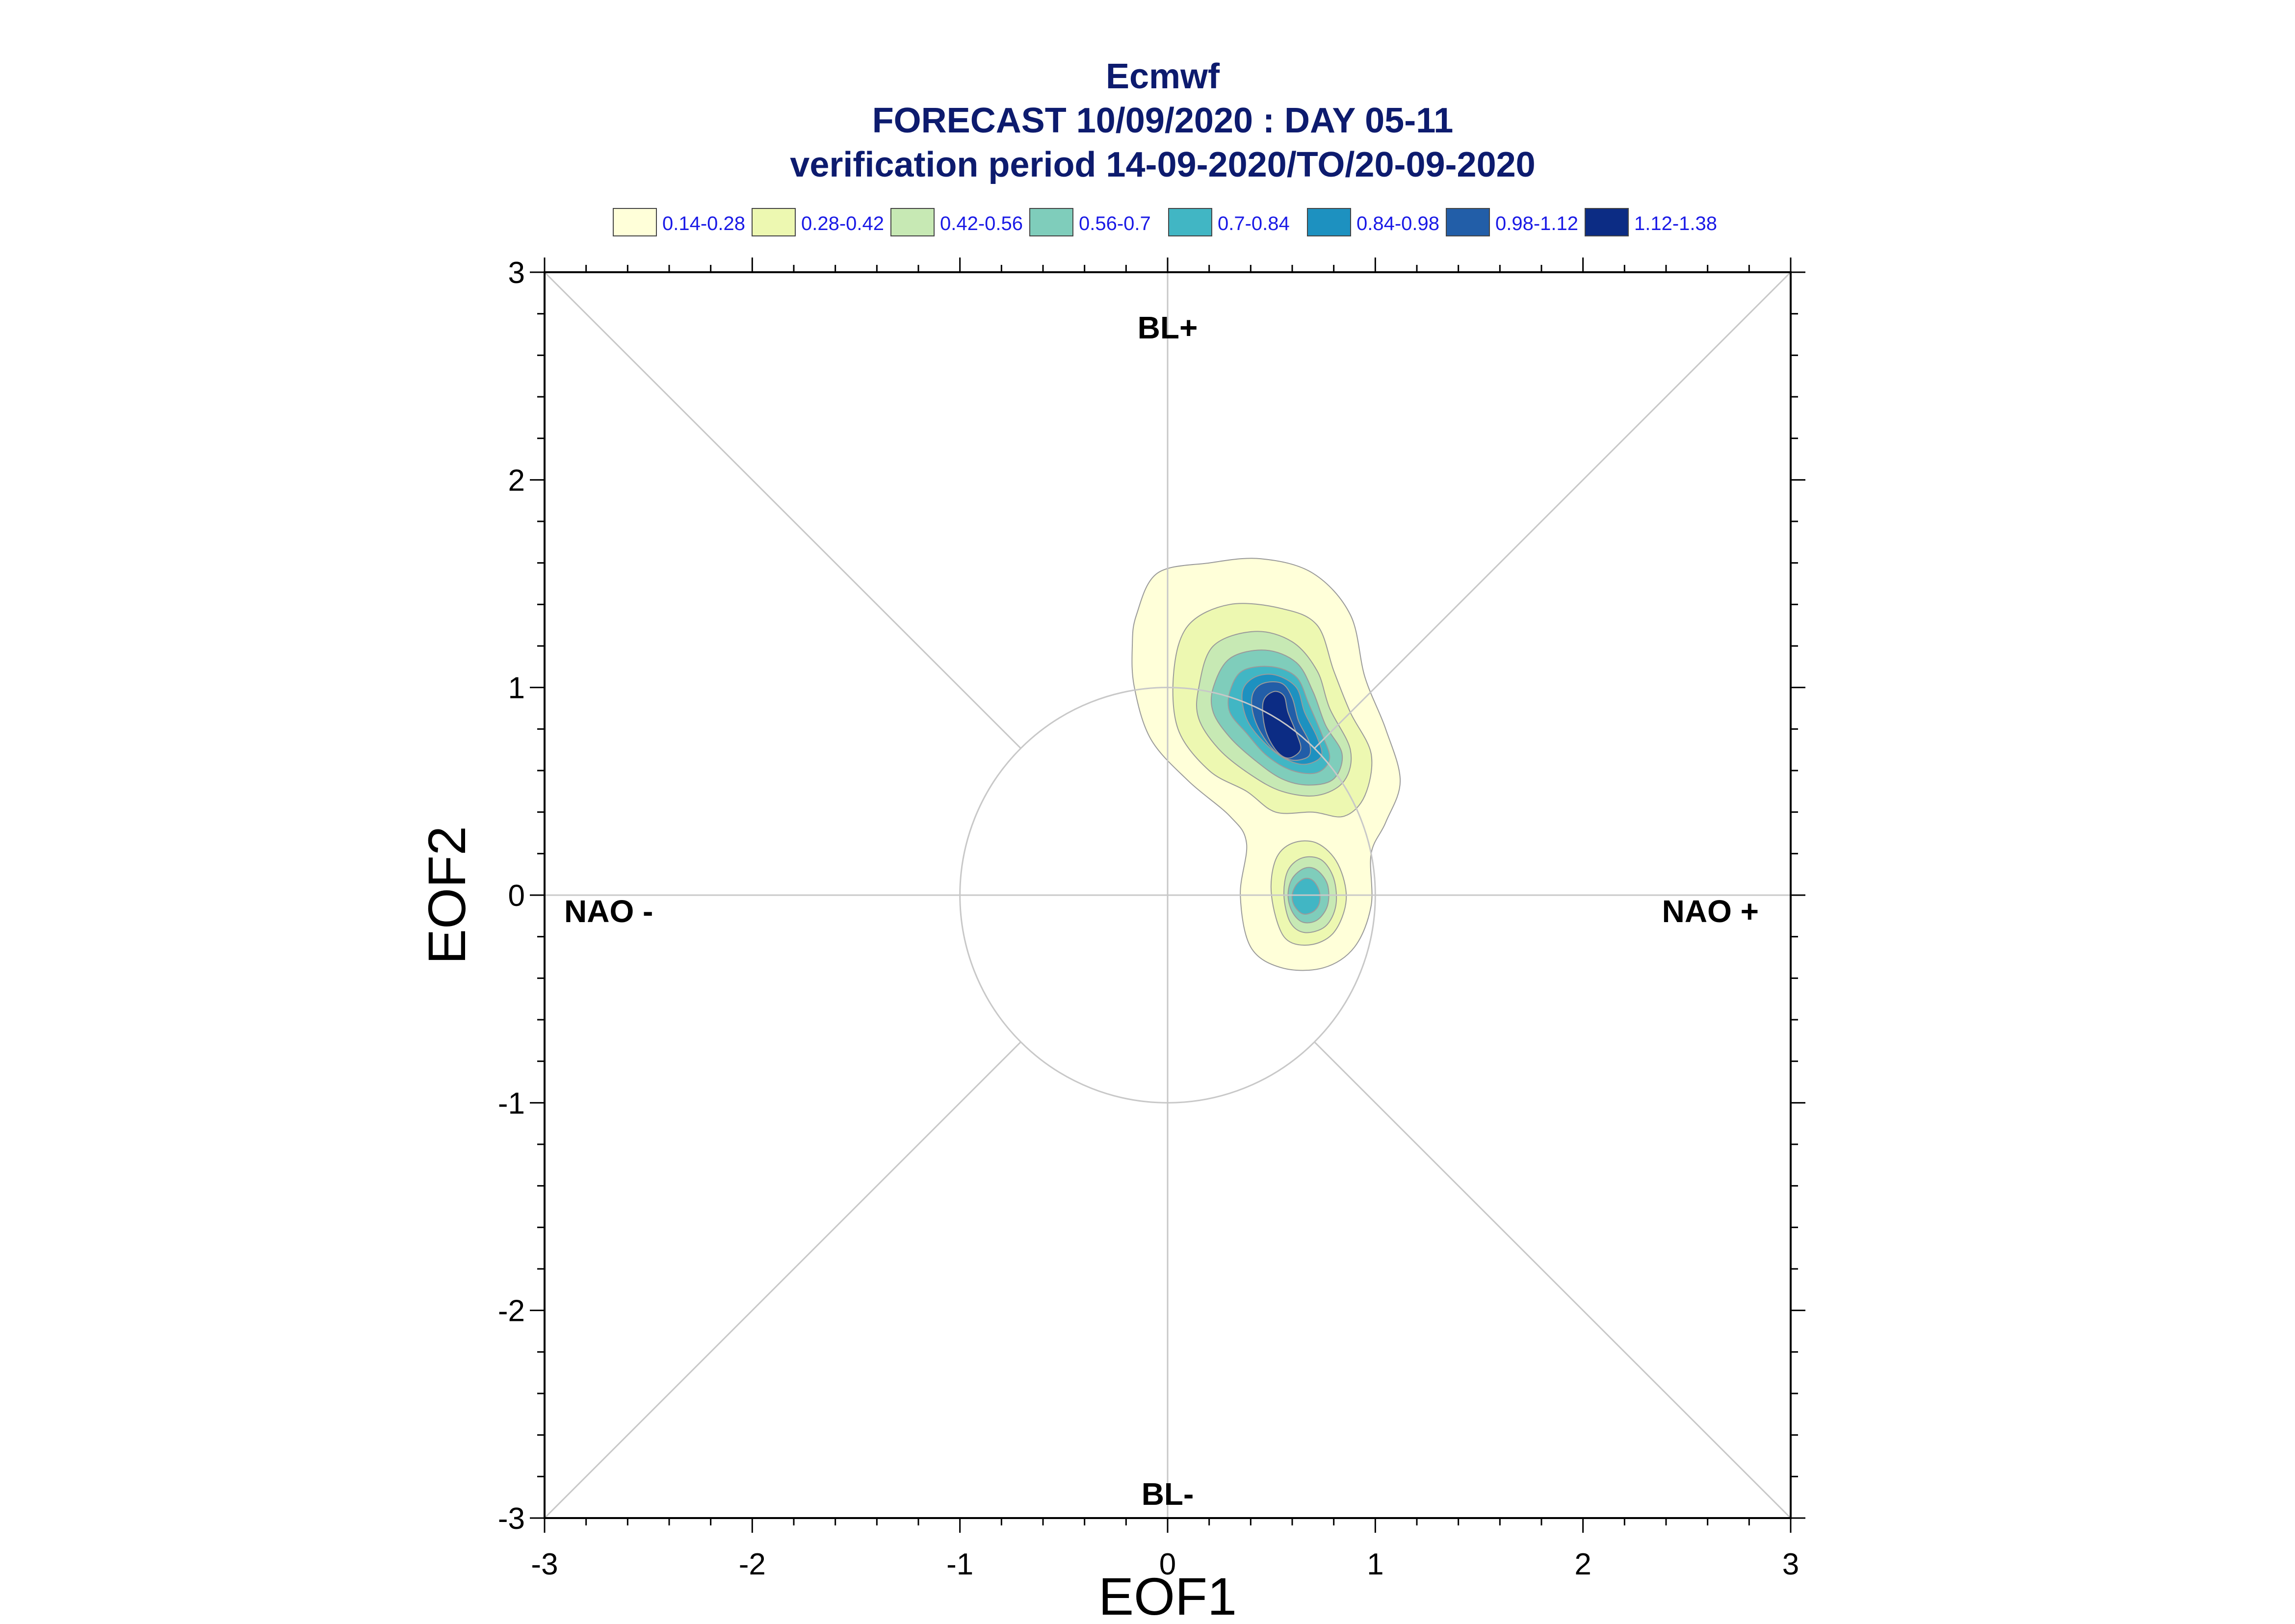 This screenshot has height=1624, width=2295. I want to click on x-tick-label: -3, so click(544, 1564).